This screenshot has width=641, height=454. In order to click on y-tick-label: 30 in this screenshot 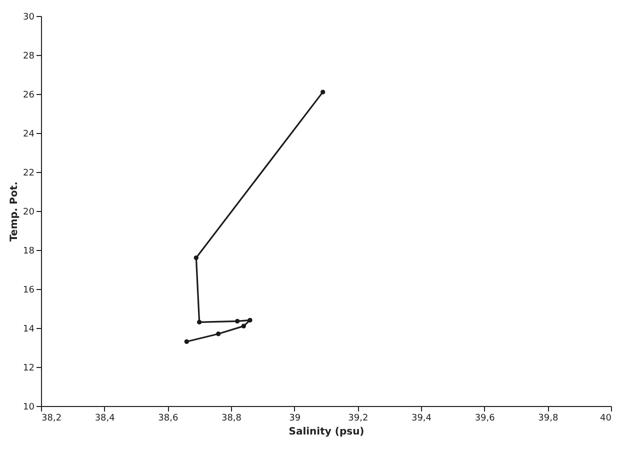, I will do `click(29, 17)`.